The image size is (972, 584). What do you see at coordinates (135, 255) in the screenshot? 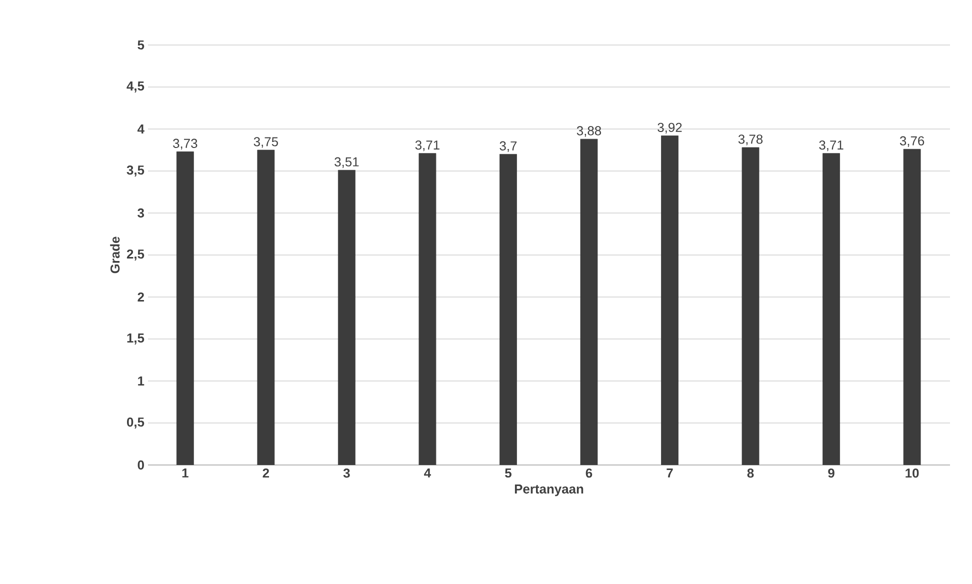
I see `y-tick-label: 2,5` at bounding box center [135, 255].